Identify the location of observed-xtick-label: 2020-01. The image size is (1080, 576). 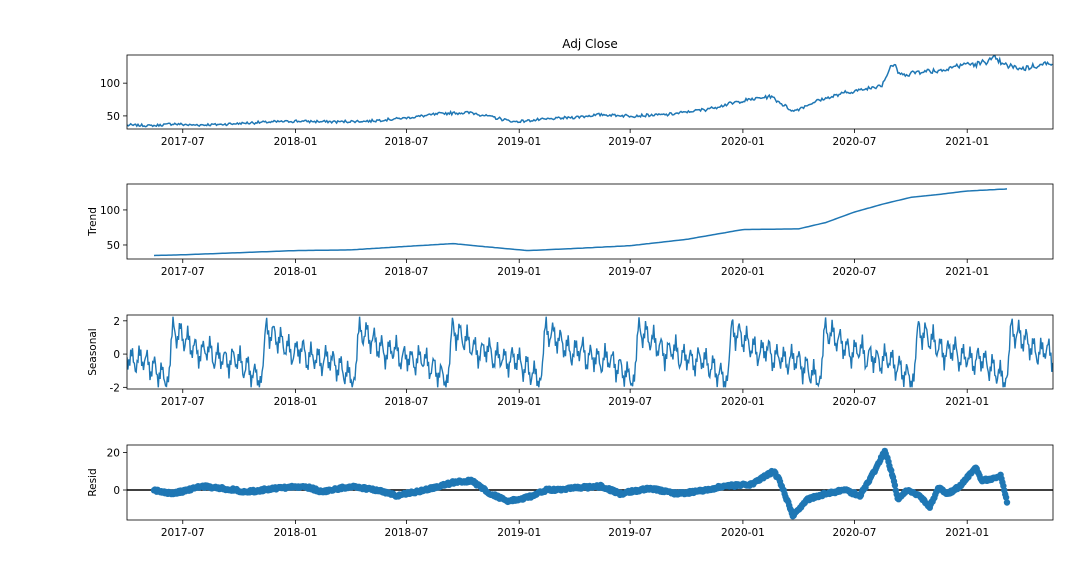
(743, 142).